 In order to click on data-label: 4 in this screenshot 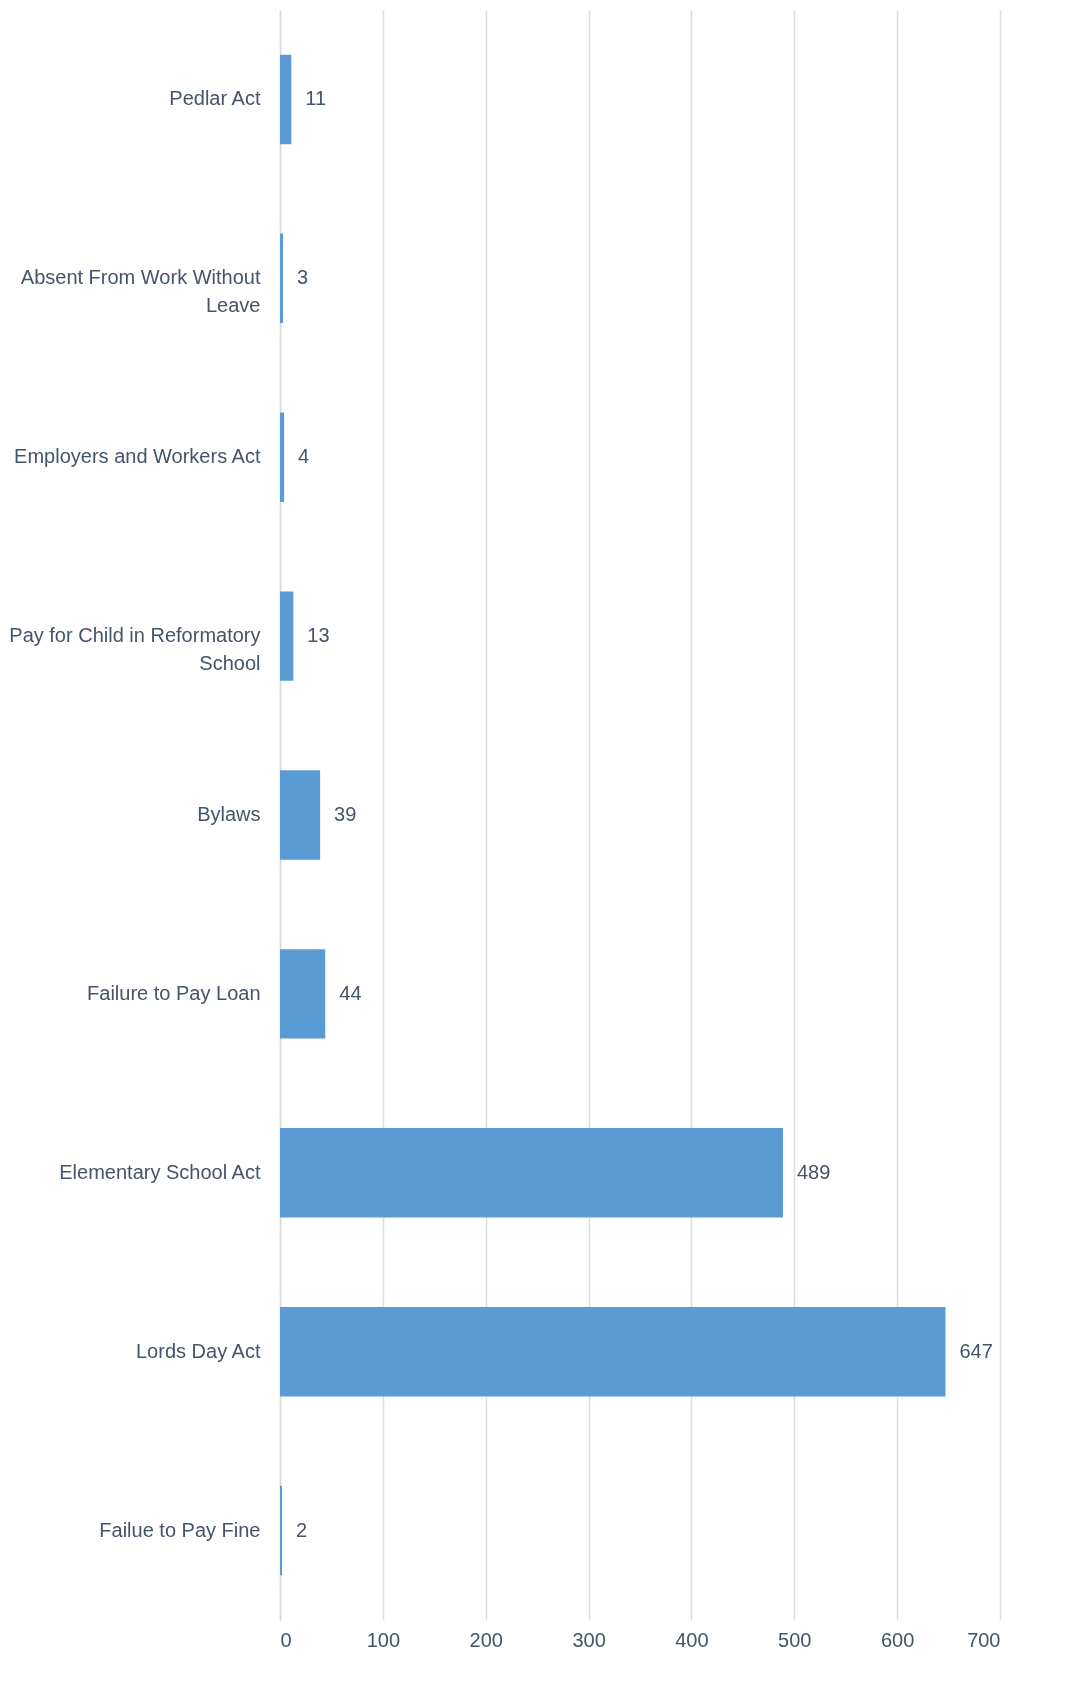, I will do `click(304, 456)`.